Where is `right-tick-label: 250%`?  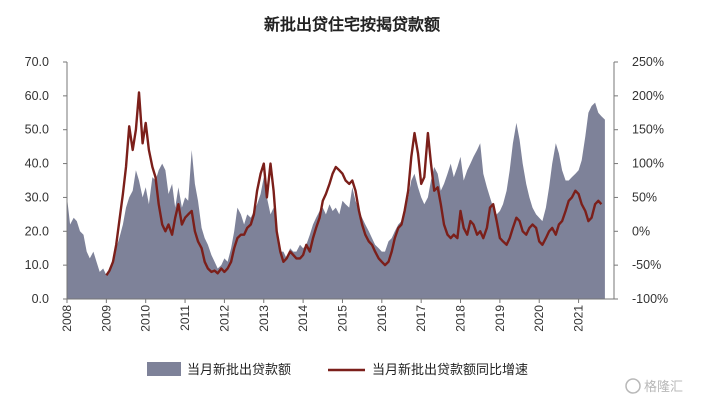 right-tick-label: 250% is located at coordinates (648, 62).